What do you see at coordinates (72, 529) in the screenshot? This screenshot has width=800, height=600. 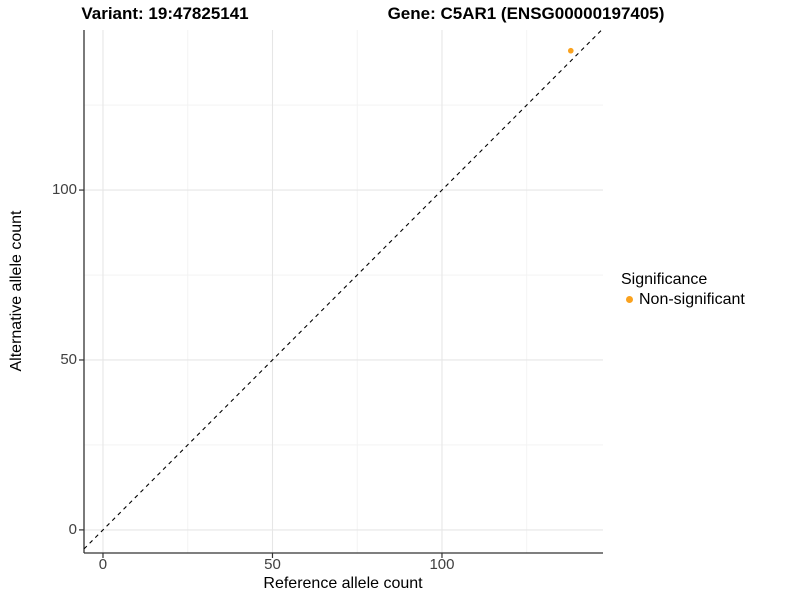 I see `y-tick-label: 0` at bounding box center [72, 529].